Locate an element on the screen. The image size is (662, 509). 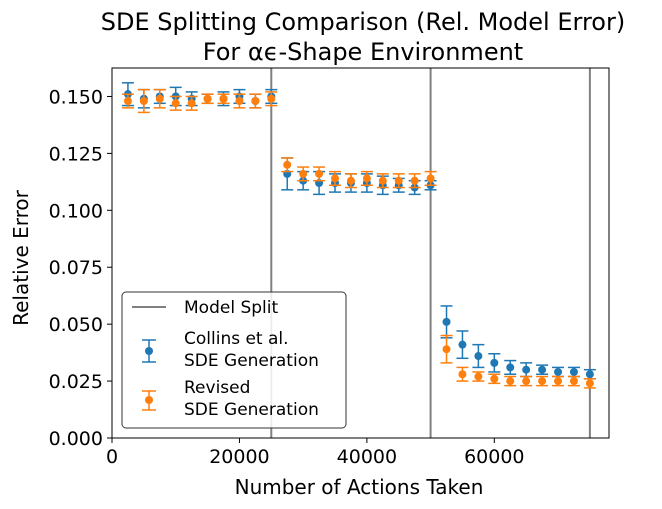
legend-series-2-line1: Revised is located at coordinates (217, 388).